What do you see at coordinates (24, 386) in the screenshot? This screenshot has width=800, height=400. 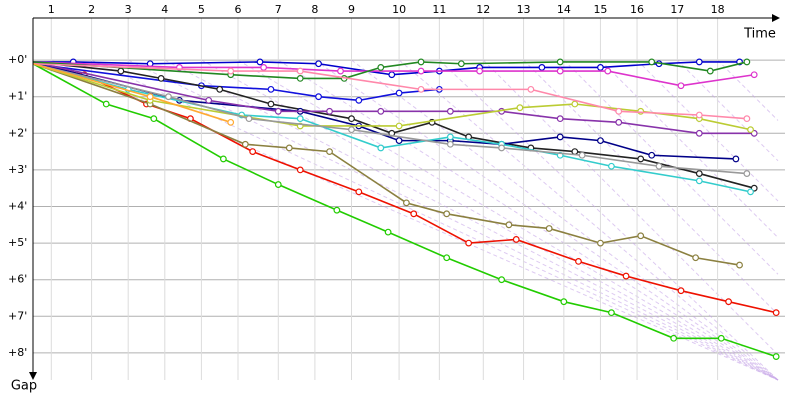 I see `y-axis-title: Gap` at bounding box center [24, 386].